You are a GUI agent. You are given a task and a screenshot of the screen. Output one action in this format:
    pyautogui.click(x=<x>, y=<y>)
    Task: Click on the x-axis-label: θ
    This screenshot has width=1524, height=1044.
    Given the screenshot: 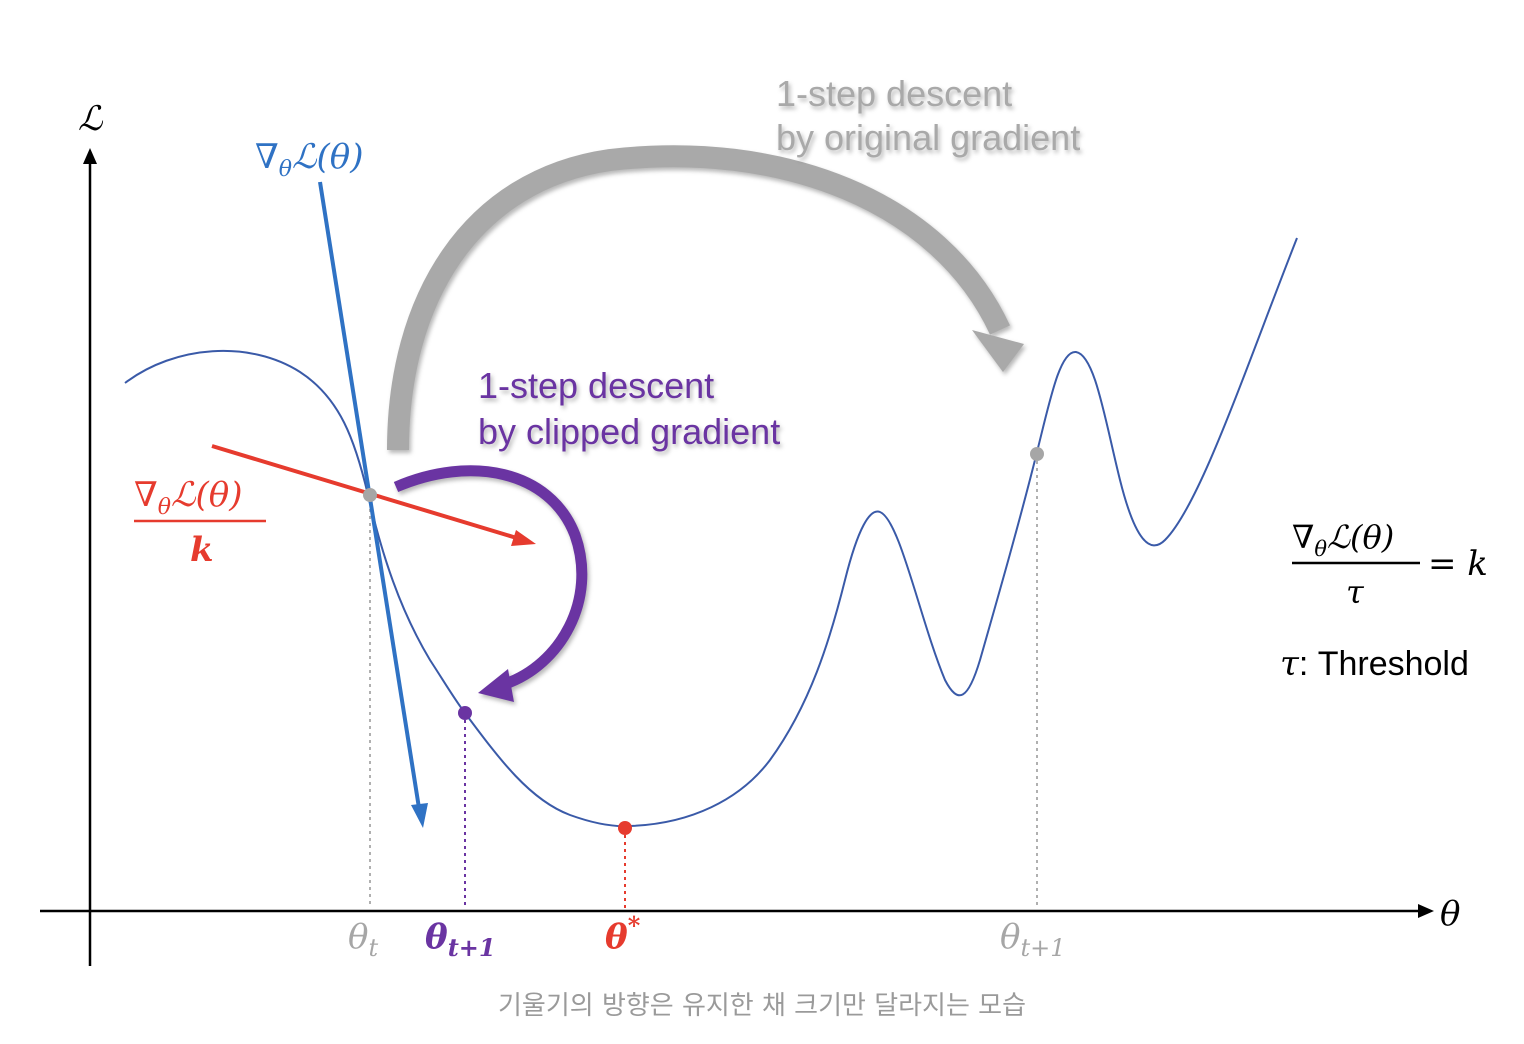 What is the action you would take?
    pyautogui.click(x=1450, y=914)
    